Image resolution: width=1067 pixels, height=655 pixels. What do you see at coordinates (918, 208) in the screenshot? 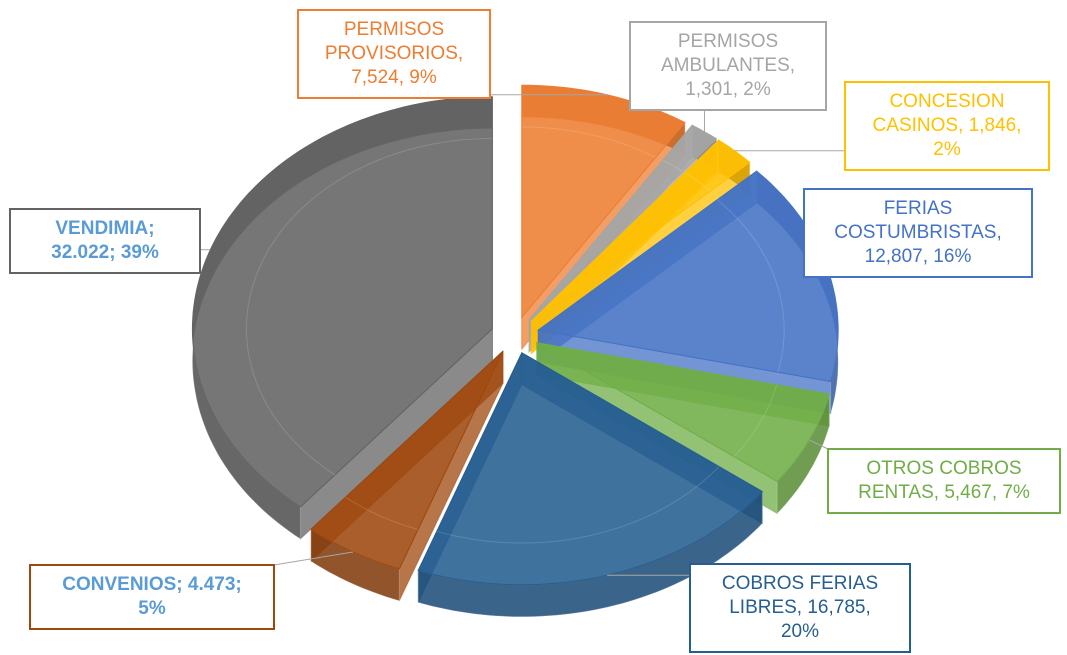
I see `data-label: FERIAS` at bounding box center [918, 208].